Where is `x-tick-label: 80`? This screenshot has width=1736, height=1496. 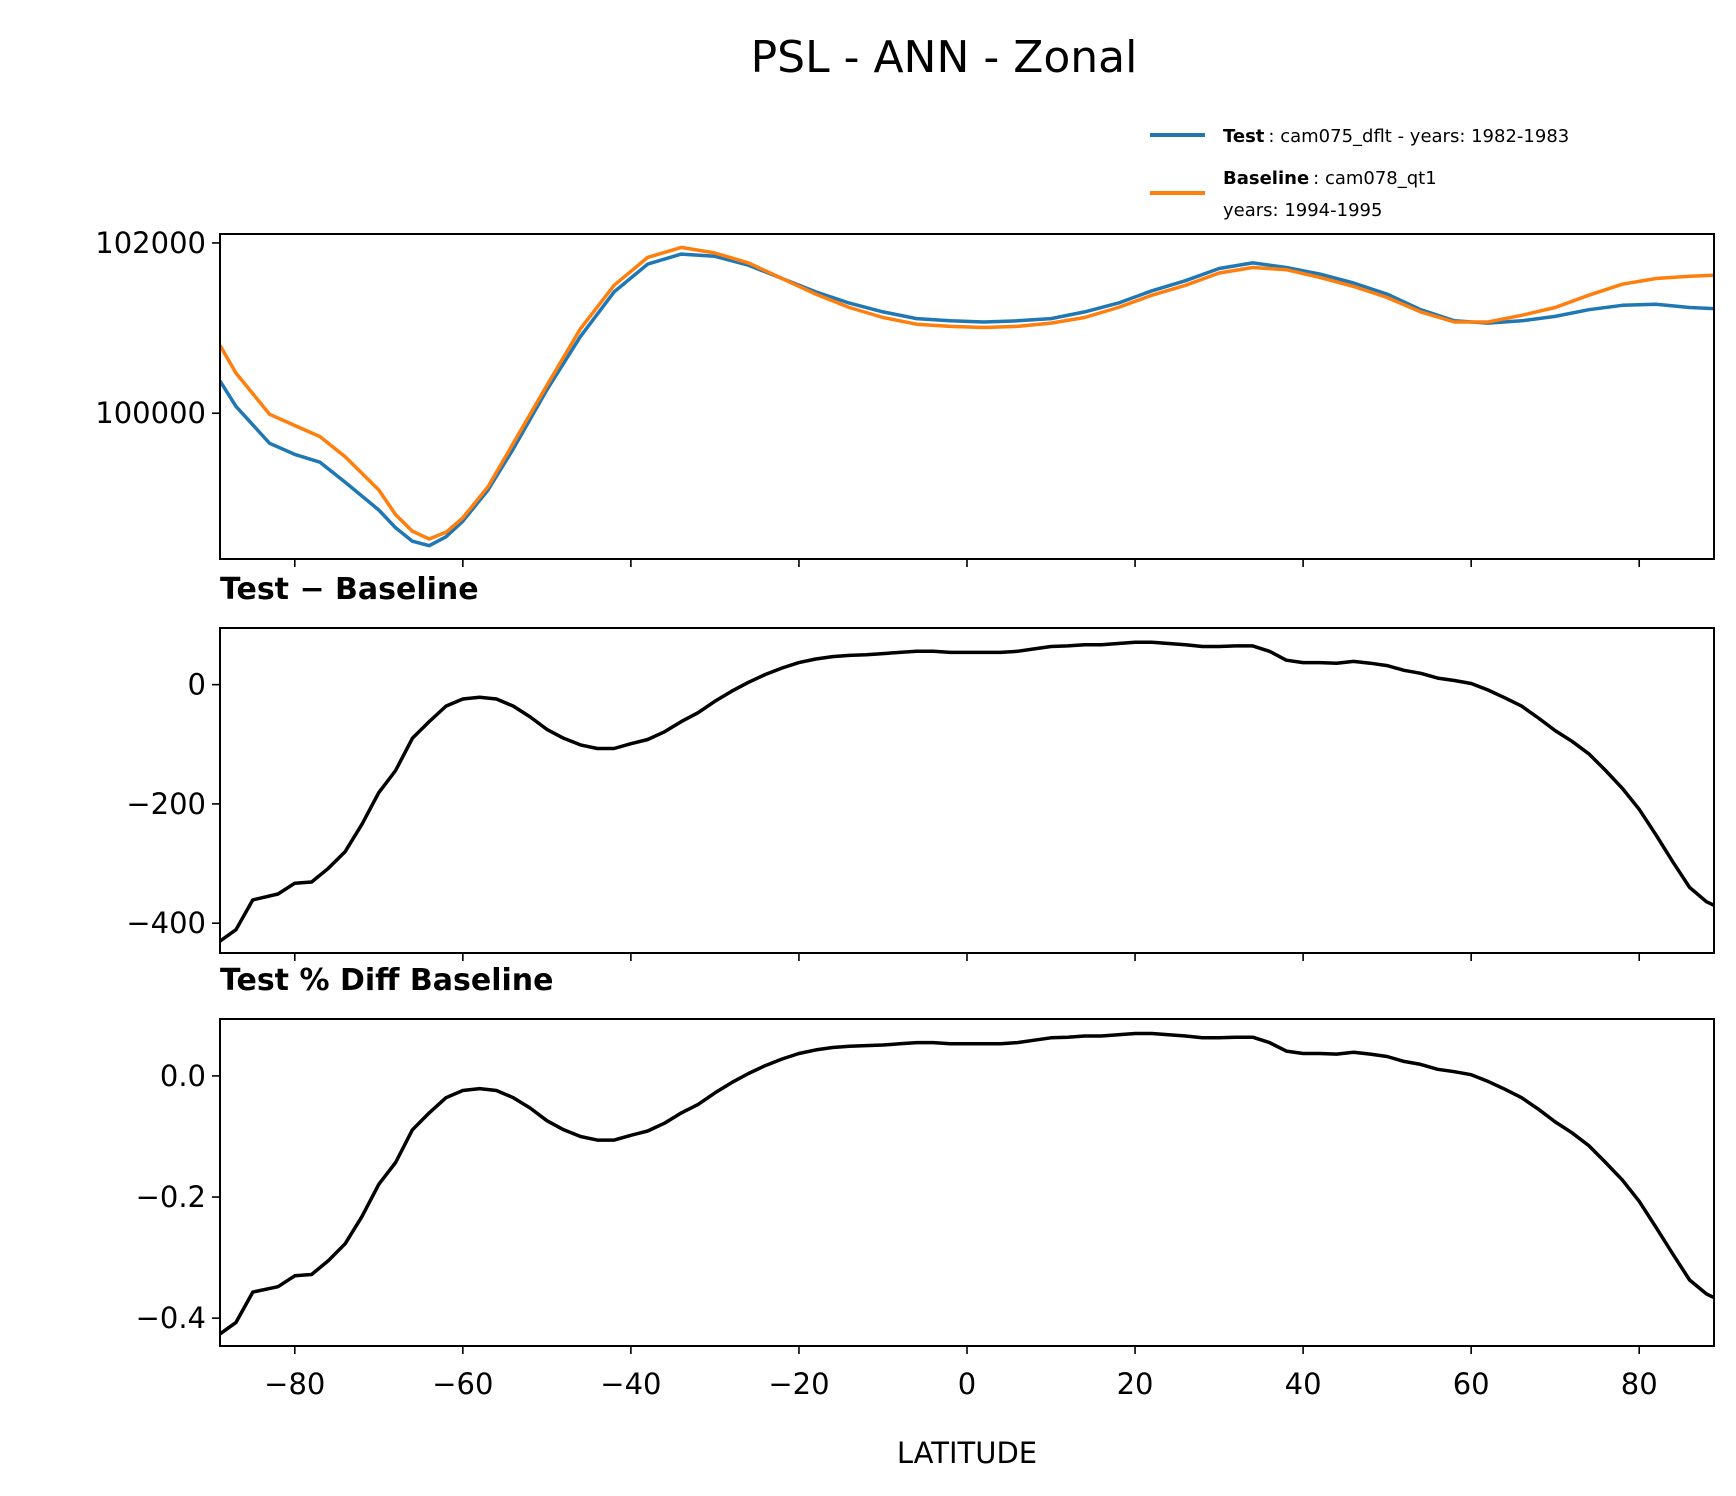
x-tick-label: 80 is located at coordinates (1639, 1384).